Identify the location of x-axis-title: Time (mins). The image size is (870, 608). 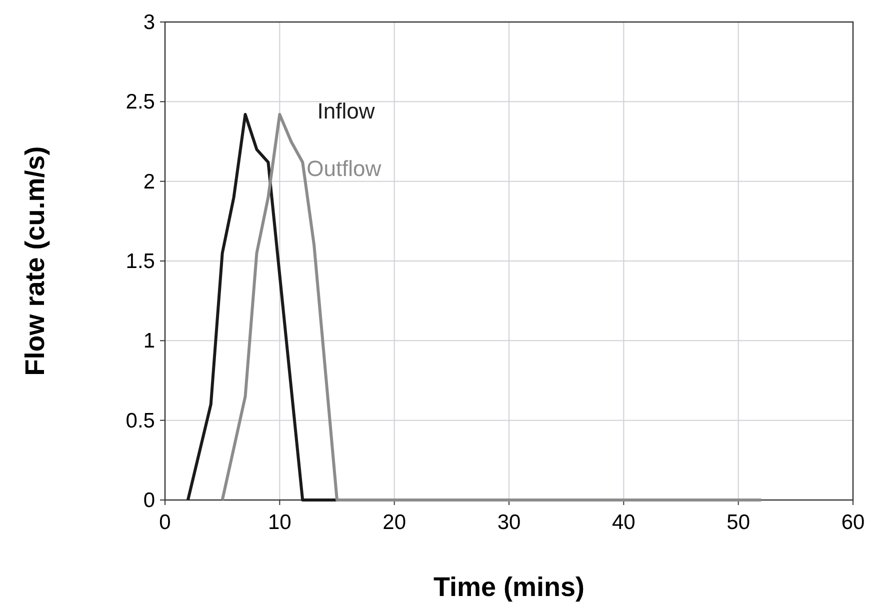
(509, 587).